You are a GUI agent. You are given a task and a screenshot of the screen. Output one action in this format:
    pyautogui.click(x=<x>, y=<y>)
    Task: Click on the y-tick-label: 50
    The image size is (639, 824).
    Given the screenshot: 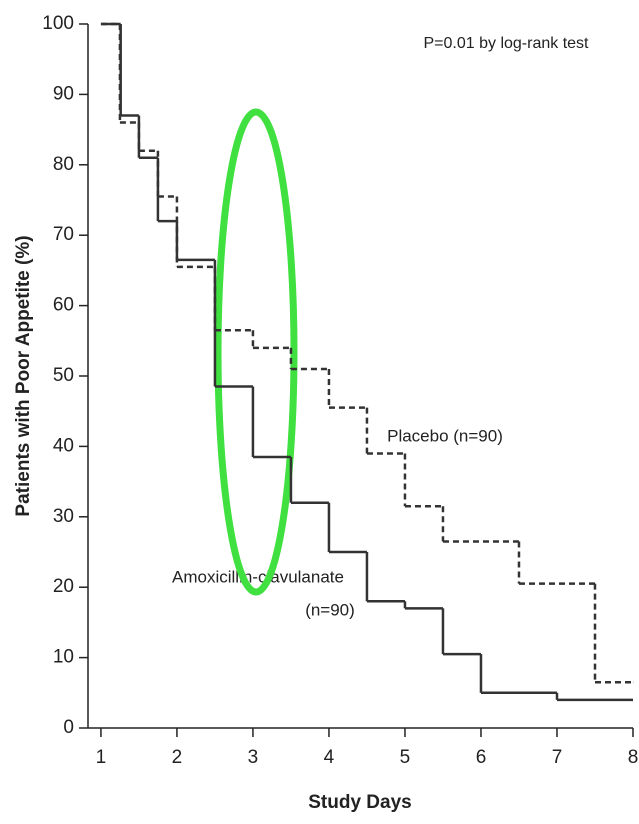 What is the action you would take?
    pyautogui.click(x=63, y=375)
    